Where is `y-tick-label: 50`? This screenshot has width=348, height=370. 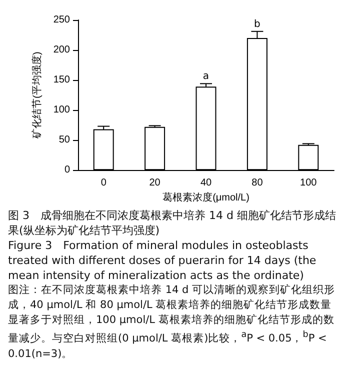 y-tick-label: 50 is located at coordinates (64, 140).